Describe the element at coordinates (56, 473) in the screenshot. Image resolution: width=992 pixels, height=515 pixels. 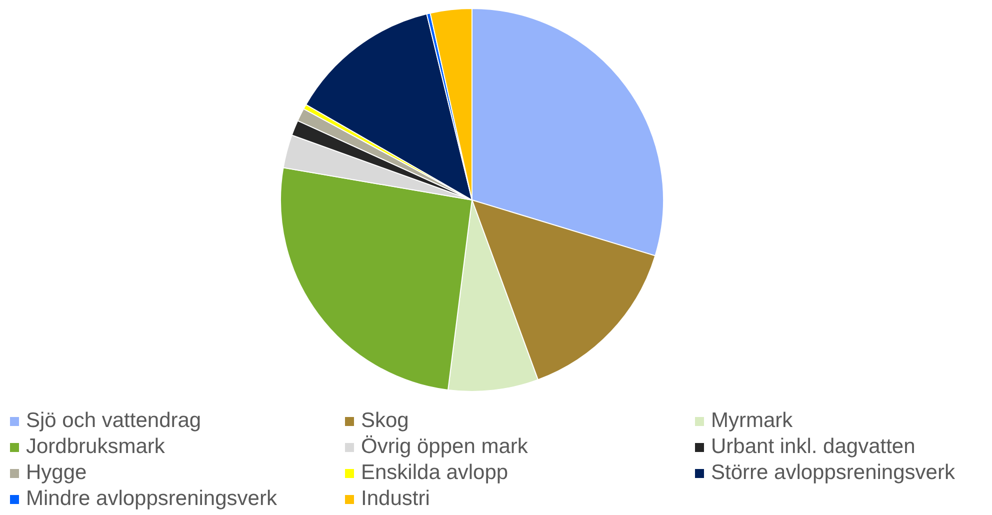
I see `legend-label: Hygge` at that location.